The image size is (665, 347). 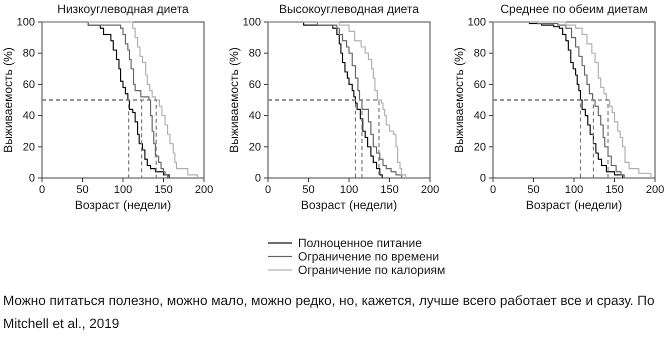 What do you see at coordinates (372, 270) in the screenshot?
I see `legend-label: Ограничение по калориям` at bounding box center [372, 270].